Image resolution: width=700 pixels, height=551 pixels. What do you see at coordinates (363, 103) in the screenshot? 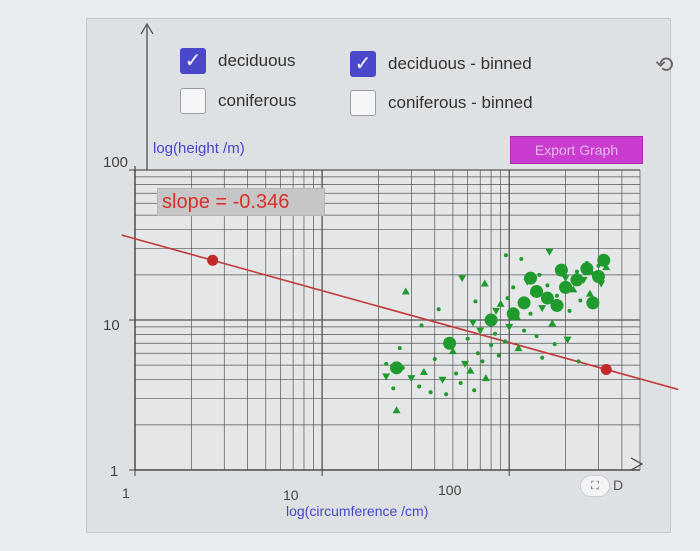
I see `checkbox-coniferous-binned-box` at bounding box center [363, 103].